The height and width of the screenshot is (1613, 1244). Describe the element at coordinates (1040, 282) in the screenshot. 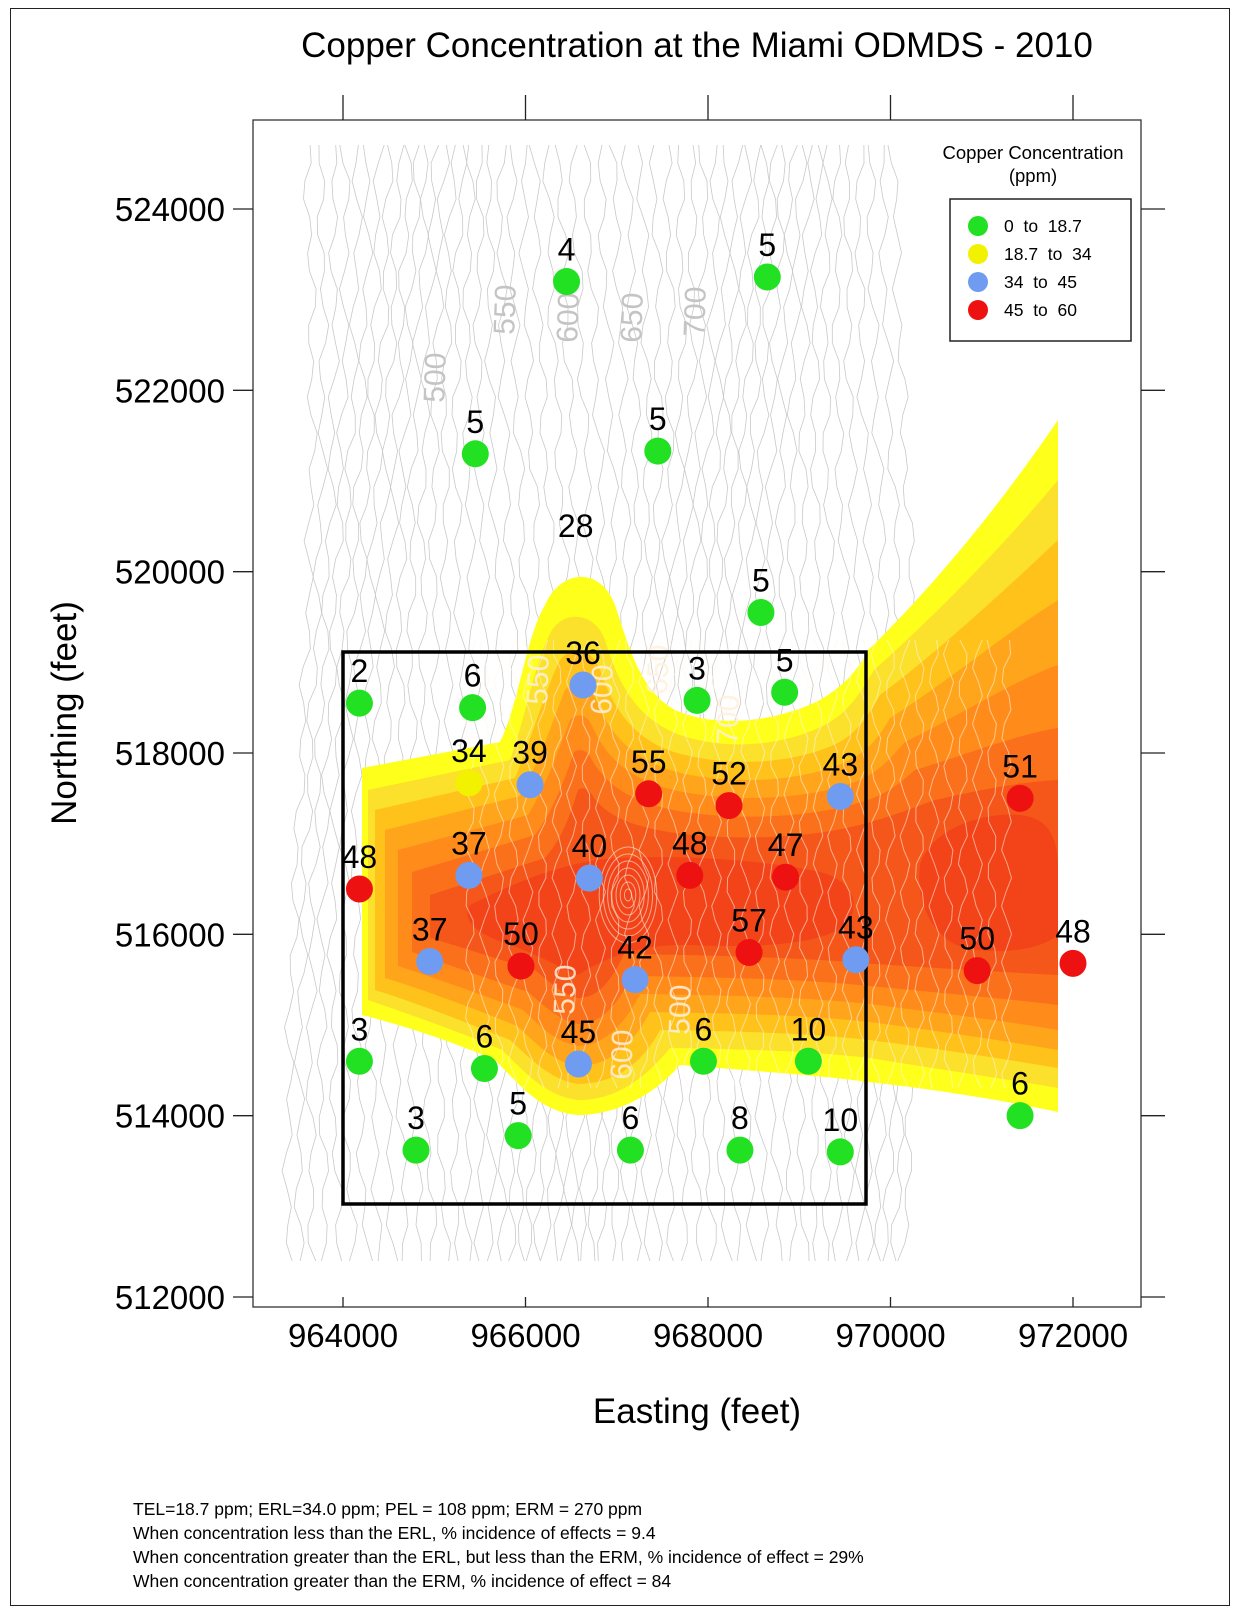

I see `legend-label: 34 to 45` at that location.